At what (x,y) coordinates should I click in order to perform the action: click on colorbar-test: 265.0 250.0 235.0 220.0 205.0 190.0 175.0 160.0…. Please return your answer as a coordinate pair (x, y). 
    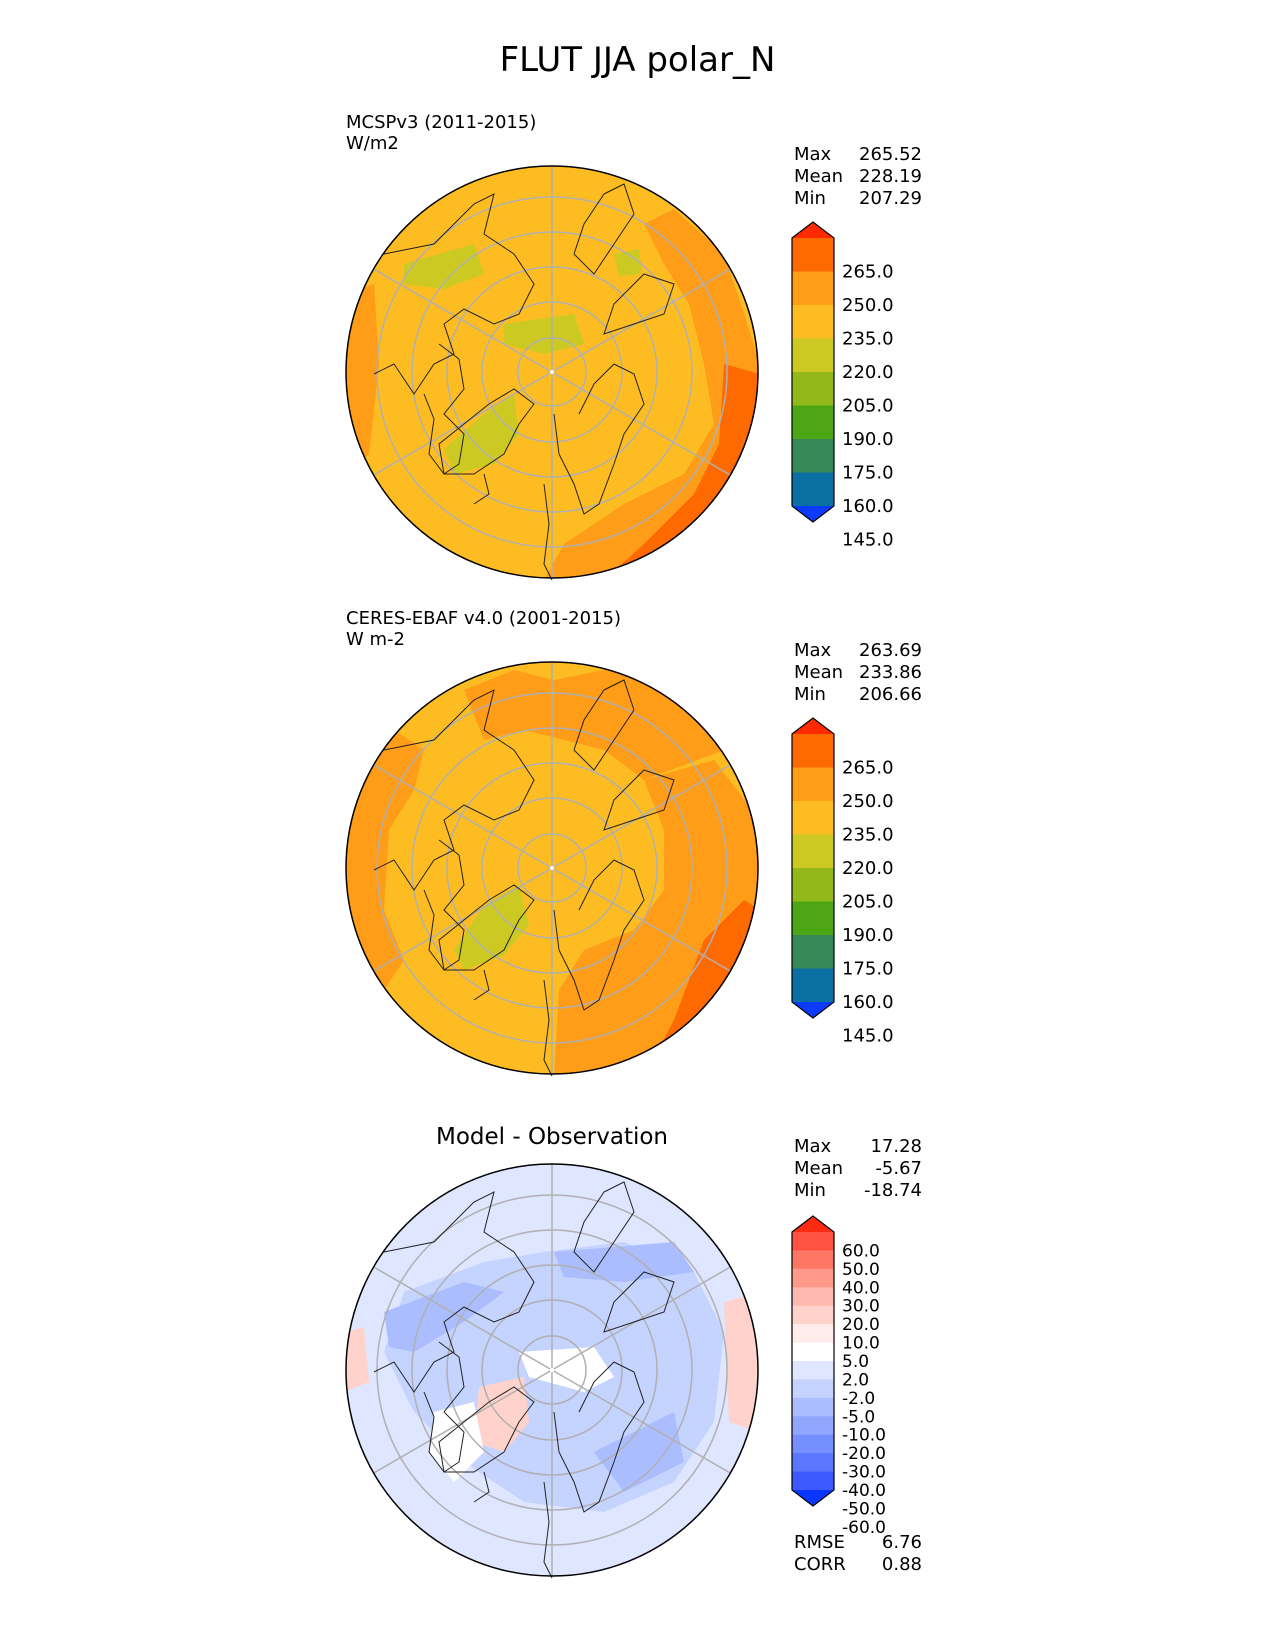
    Looking at the image, I should click on (842, 386).